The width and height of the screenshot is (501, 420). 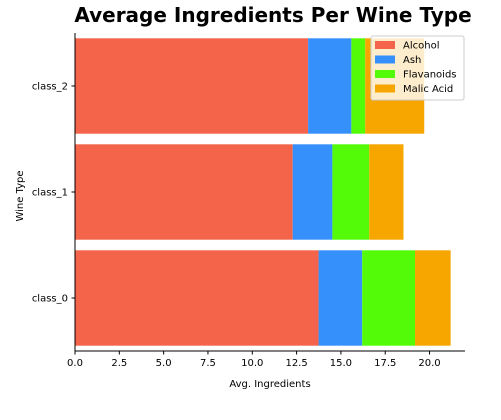 I want to click on bar-class_1-flavanoids, so click(x=351, y=192).